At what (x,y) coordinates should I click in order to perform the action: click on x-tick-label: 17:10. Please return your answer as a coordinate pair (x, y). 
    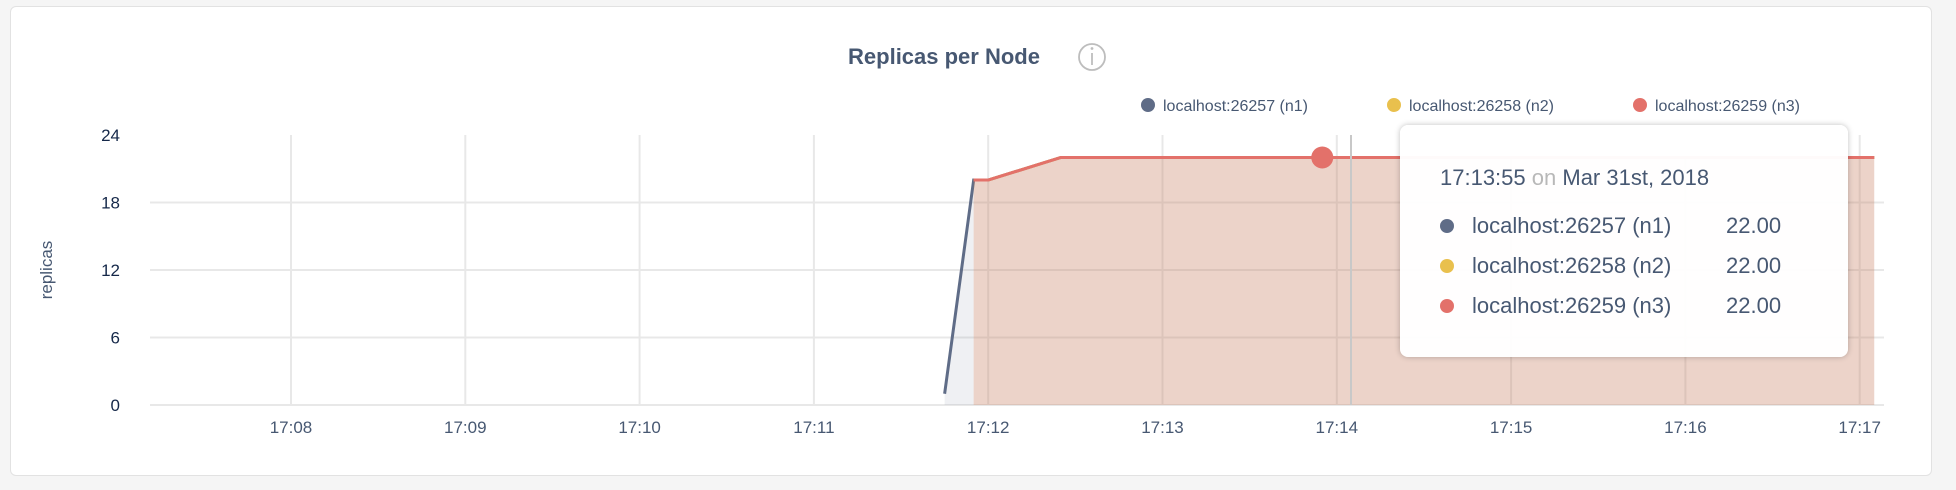
    Looking at the image, I should click on (639, 427).